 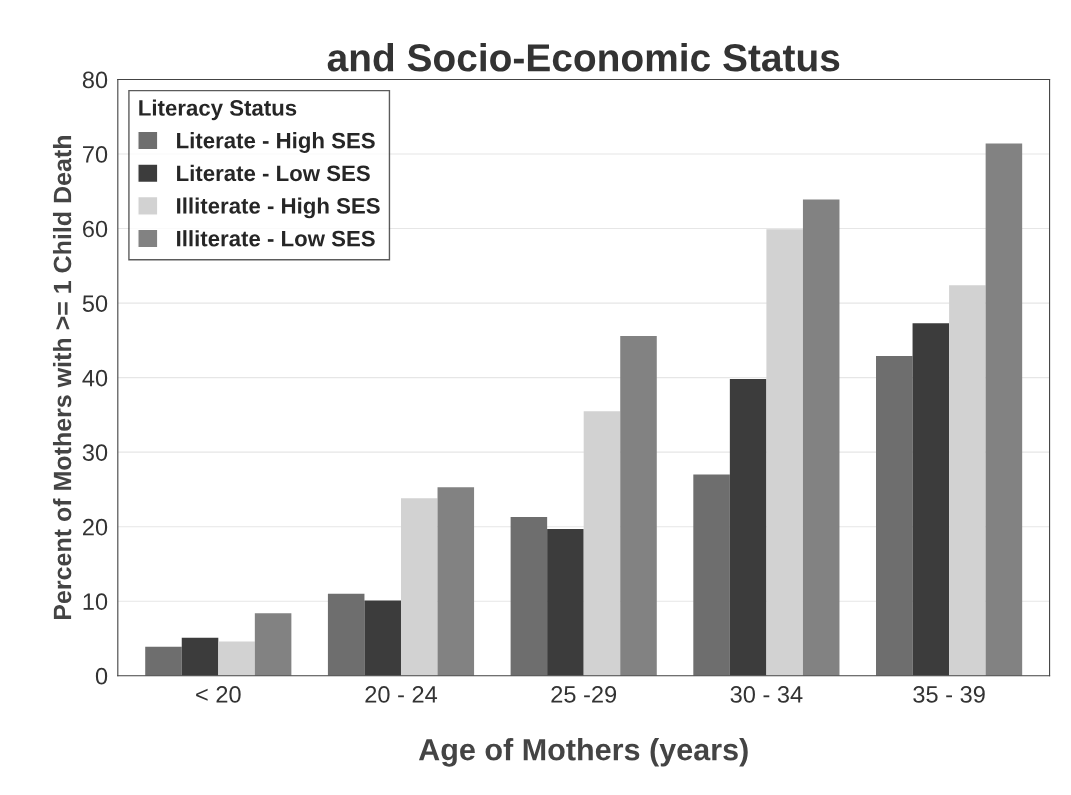 What do you see at coordinates (95, 602) in the screenshot?
I see `y-tick-label: 10` at bounding box center [95, 602].